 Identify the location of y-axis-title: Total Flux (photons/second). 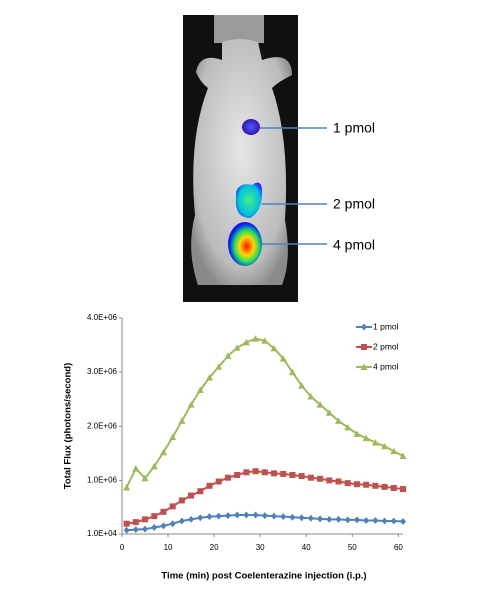
(68, 426).